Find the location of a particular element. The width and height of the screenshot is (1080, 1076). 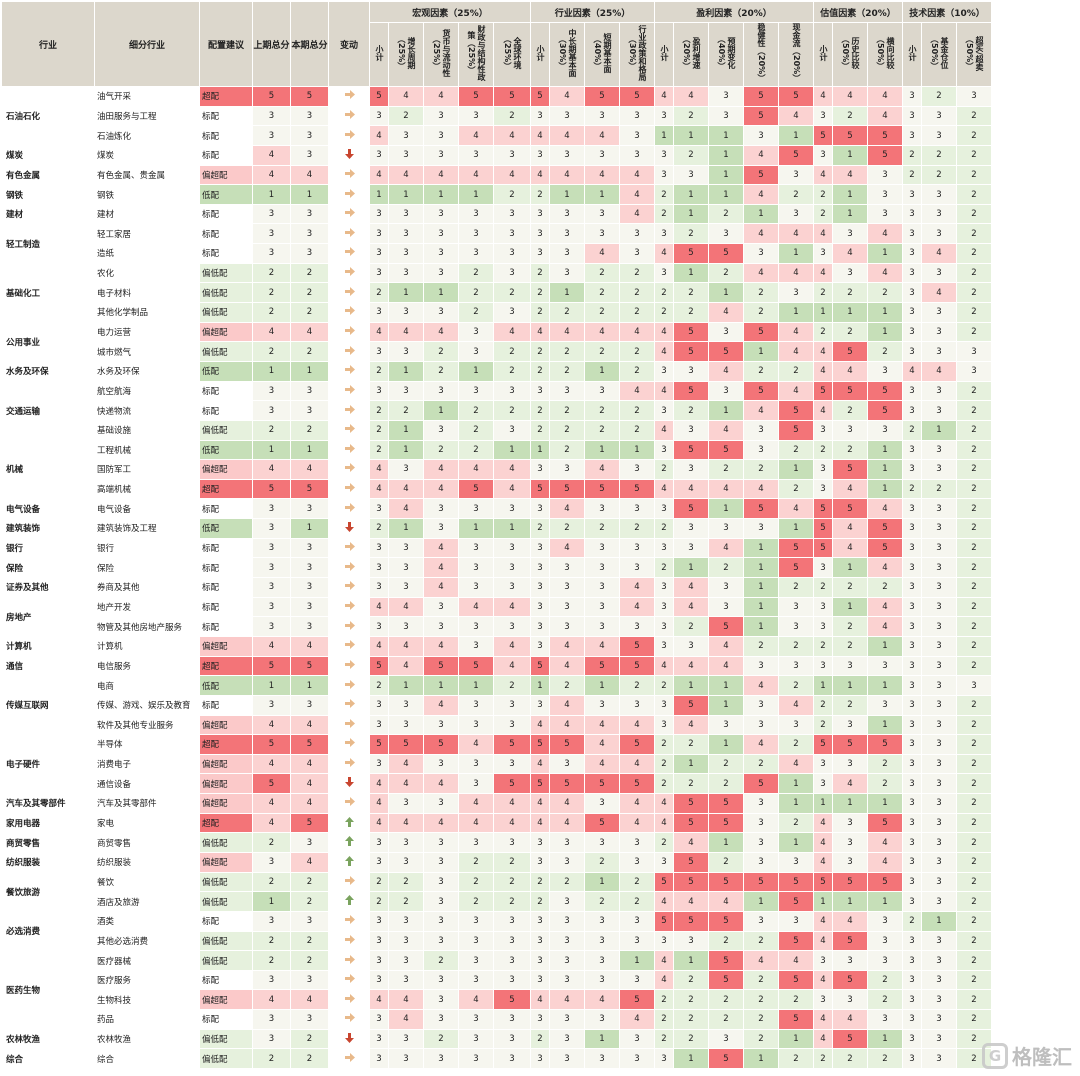

watermark-text: 格隆汇 is located at coordinates (1042, 1057).